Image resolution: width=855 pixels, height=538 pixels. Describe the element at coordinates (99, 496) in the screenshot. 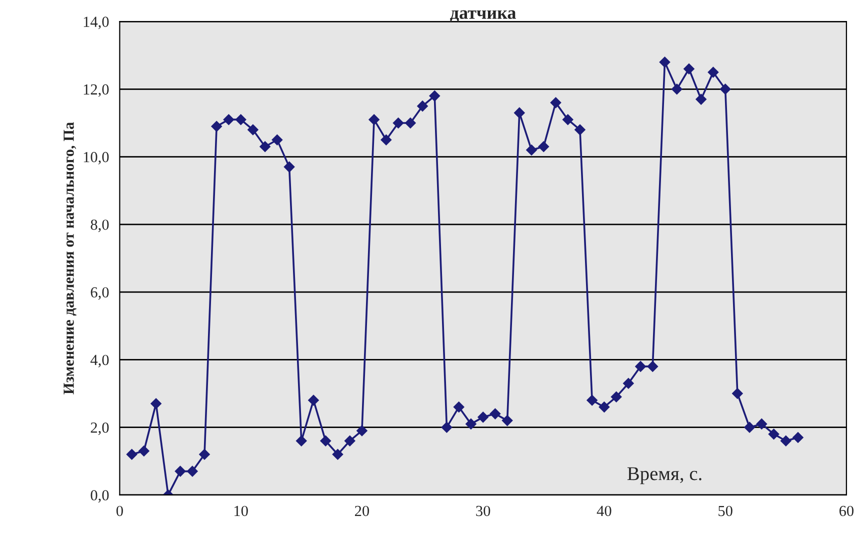

I see `y-tick-label: 0,0` at that location.